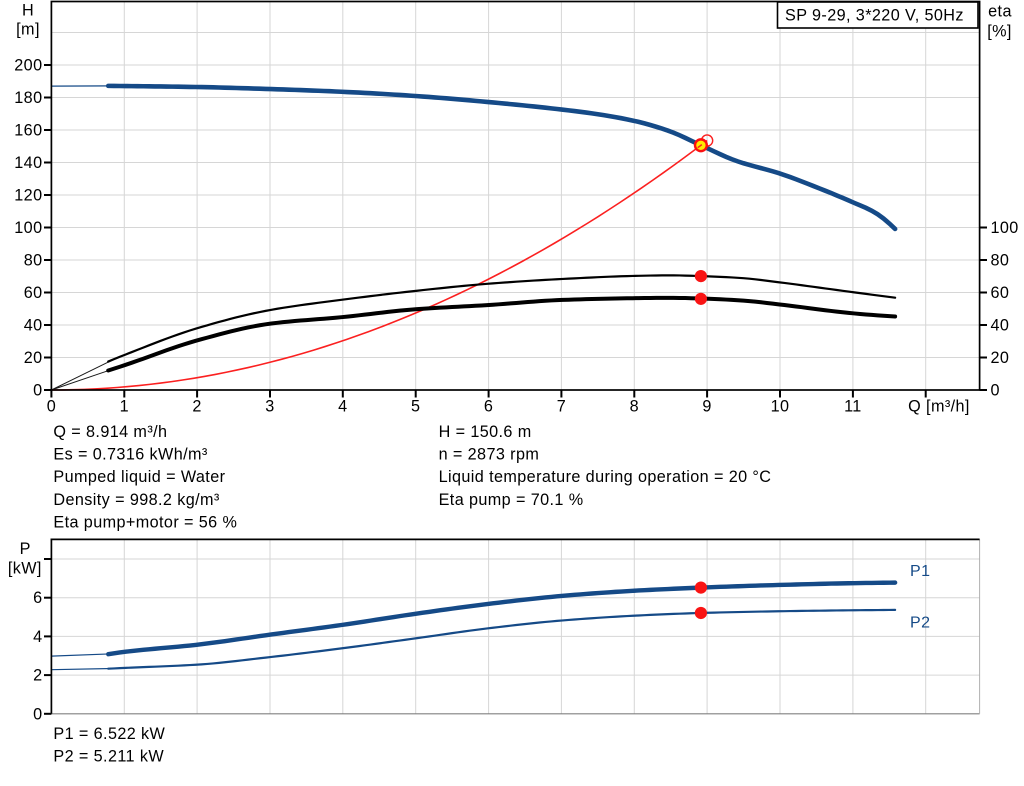  What do you see at coordinates (109, 734) in the screenshot?
I see `svg-text: P1 = 6.522 kW` at bounding box center [109, 734].